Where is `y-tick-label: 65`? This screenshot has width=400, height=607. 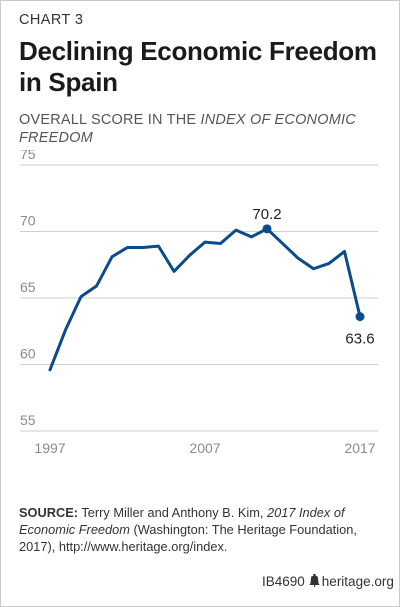
y-tick-label: 65 is located at coordinates (28, 287).